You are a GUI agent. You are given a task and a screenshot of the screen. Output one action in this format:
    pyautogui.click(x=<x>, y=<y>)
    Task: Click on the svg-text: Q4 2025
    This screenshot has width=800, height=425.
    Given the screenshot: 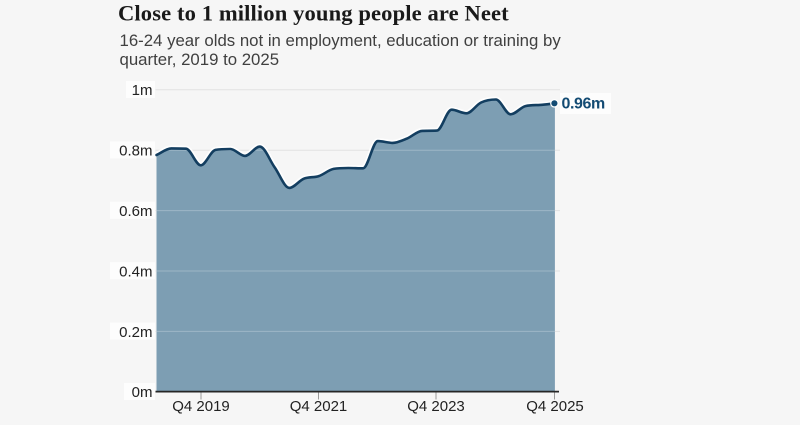 What is the action you would take?
    pyautogui.click(x=555, y=406)
    